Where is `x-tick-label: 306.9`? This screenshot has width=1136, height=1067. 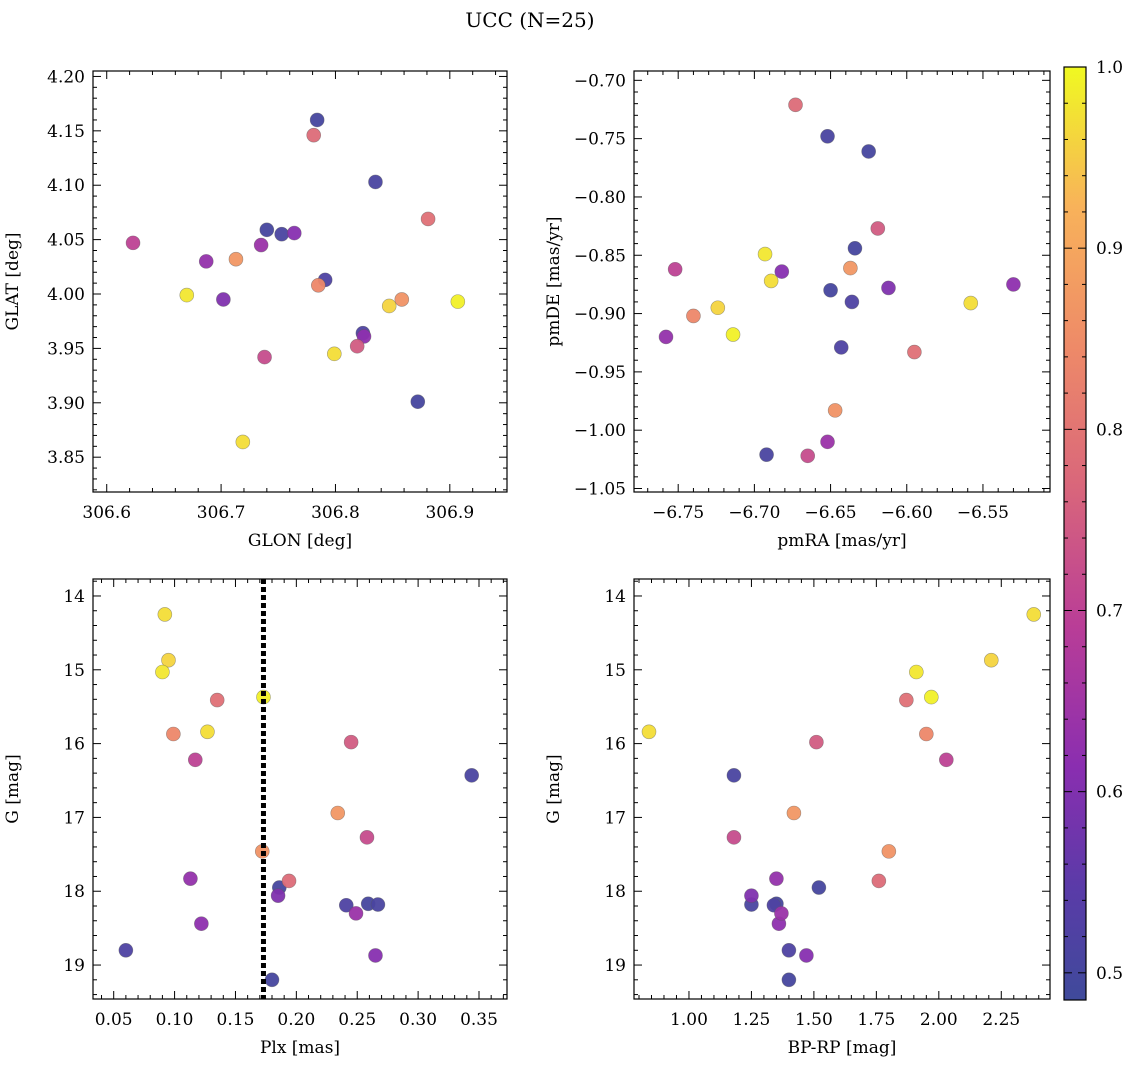
x-tick-label: 306.9 is located at coordinates (449, 513).